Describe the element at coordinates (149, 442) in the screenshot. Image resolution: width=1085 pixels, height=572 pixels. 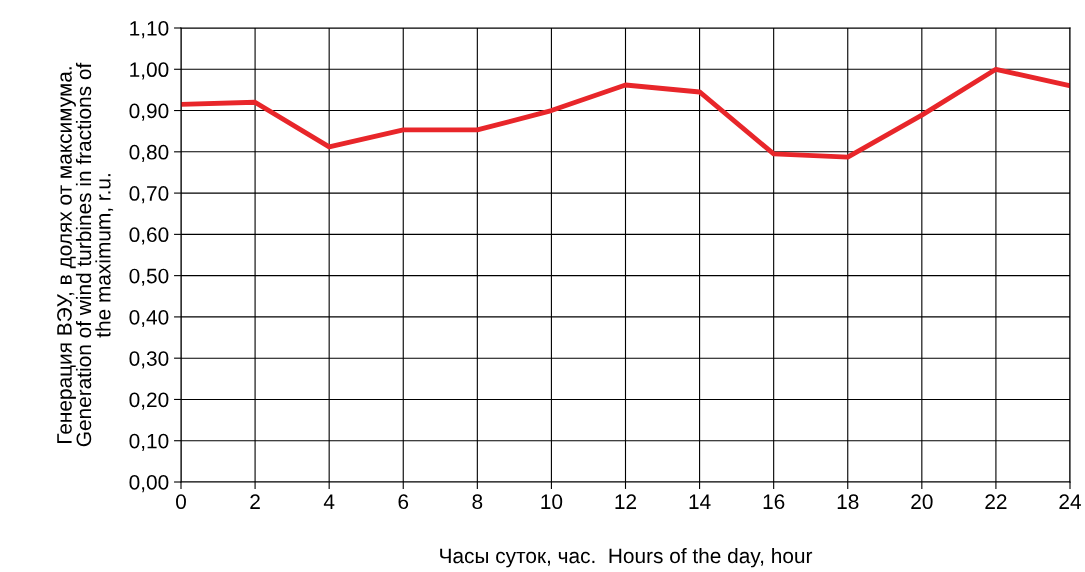
I see `y-tick-label: 0,10` at that location.